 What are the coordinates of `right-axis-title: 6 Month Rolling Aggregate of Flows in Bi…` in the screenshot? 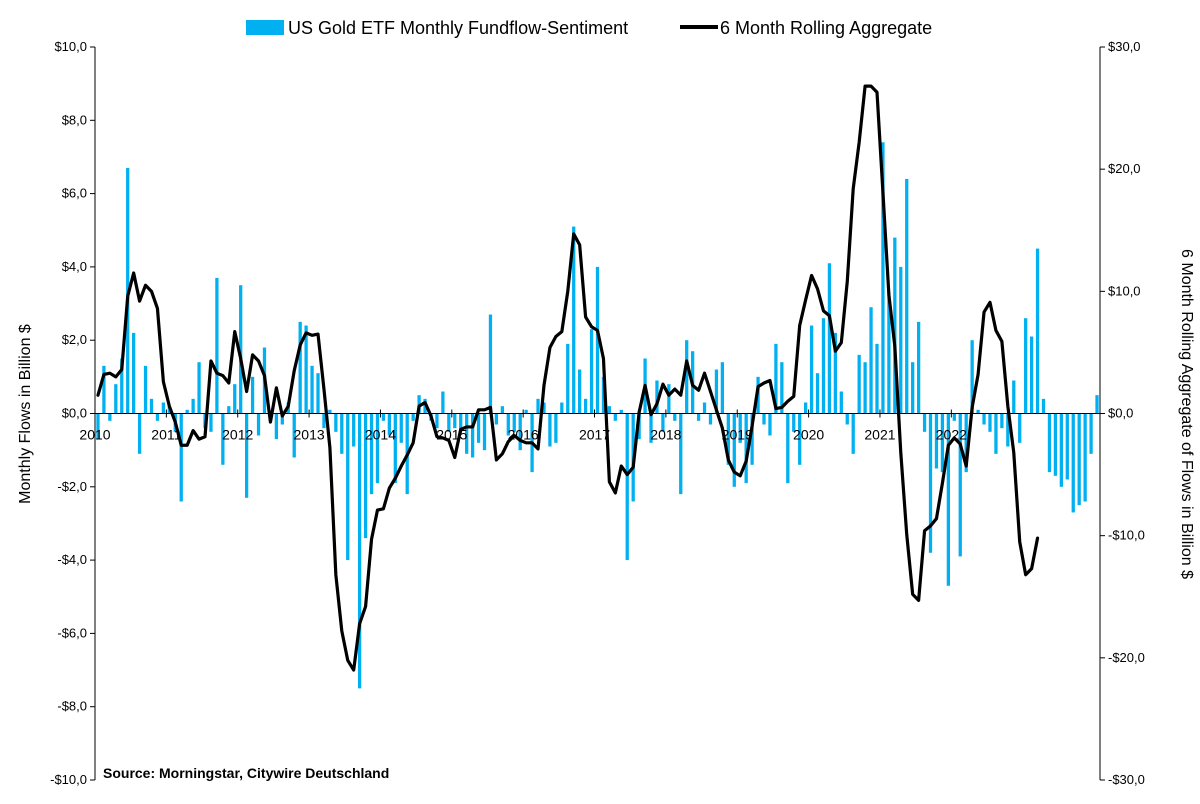 It's located at (1186, 414).